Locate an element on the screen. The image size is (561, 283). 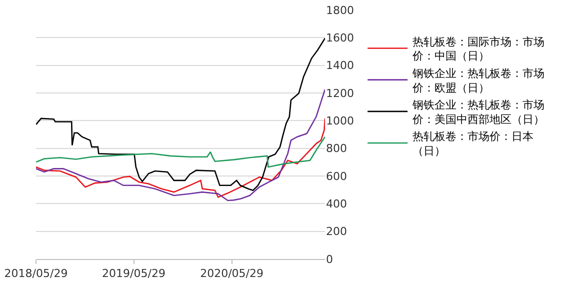
y-tick-label: 1600 is located at coordinates (340, 38).